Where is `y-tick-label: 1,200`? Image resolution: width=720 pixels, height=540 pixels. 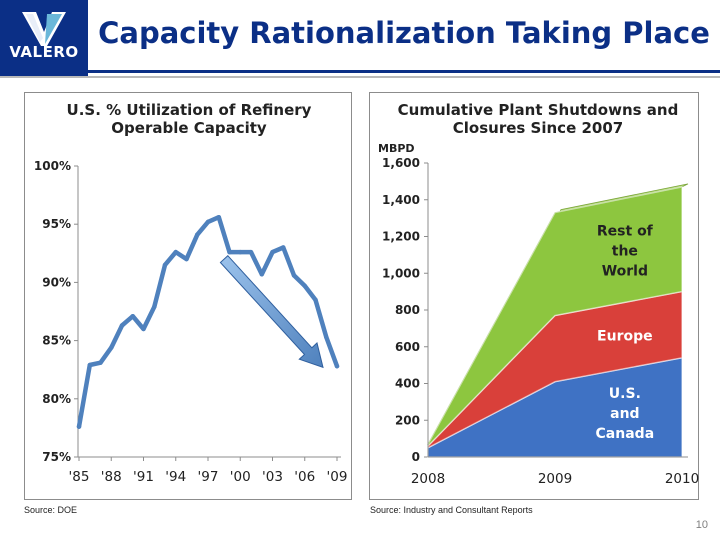
y-tick-label: 1,200 is located at coordinates (401, 237).